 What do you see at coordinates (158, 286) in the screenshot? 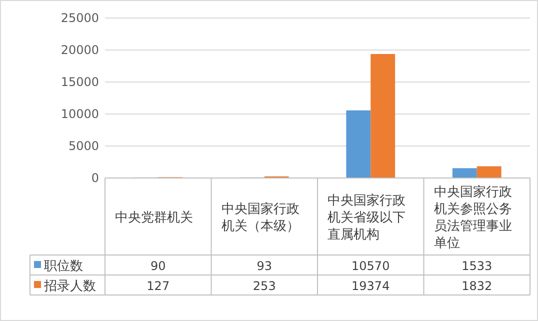
I see `data-label: 127` at bounding box center [158, 286].